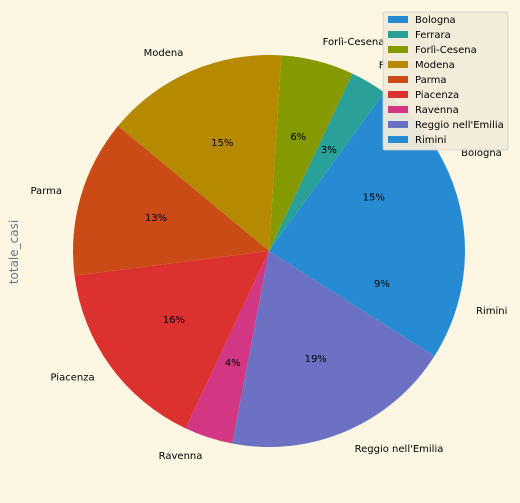 The height and width of the screenshot is (503, 520). I want to click on pie-slice-piacenza, so click(171, 340).